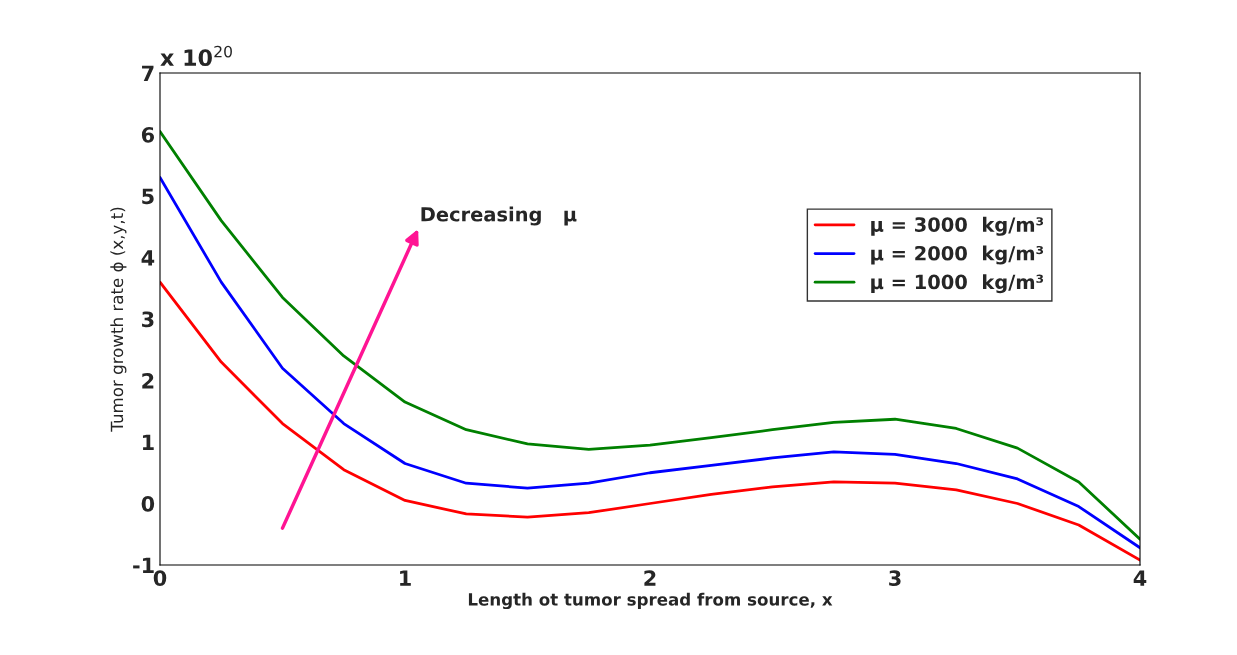 The image size is (1237, 655). Describe the element at coordinates (148, 319) in the screenshot. I see `y-tick-label: 3` at that location.